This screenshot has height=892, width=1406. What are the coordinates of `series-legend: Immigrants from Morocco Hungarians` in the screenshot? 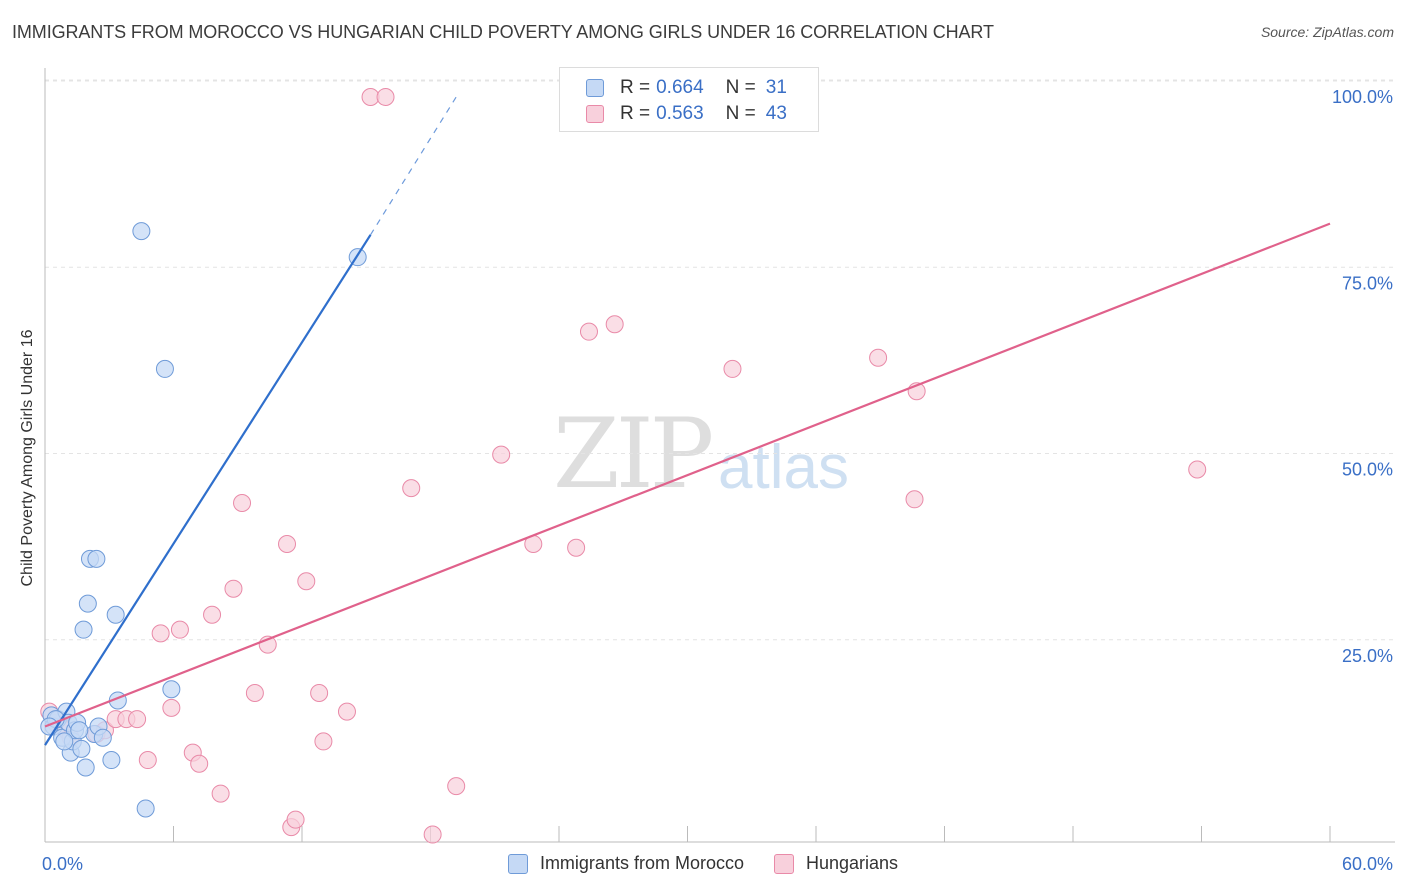 It's located at (703, 863).